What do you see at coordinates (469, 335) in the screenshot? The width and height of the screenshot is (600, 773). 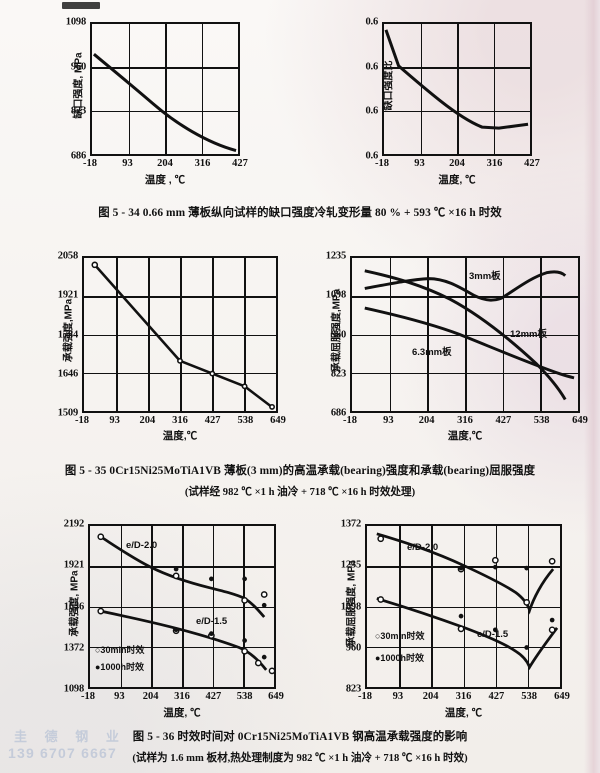 I see `series-curves` at bounding box center [469, 335].